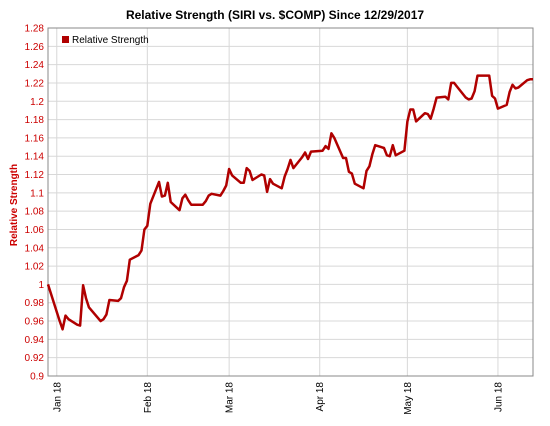 The width and height of the screenshot is (550, 426). Describe the element at coordinates (230, 398) in the screenshot. I see `x-tick-label: Mar 18` at that location.